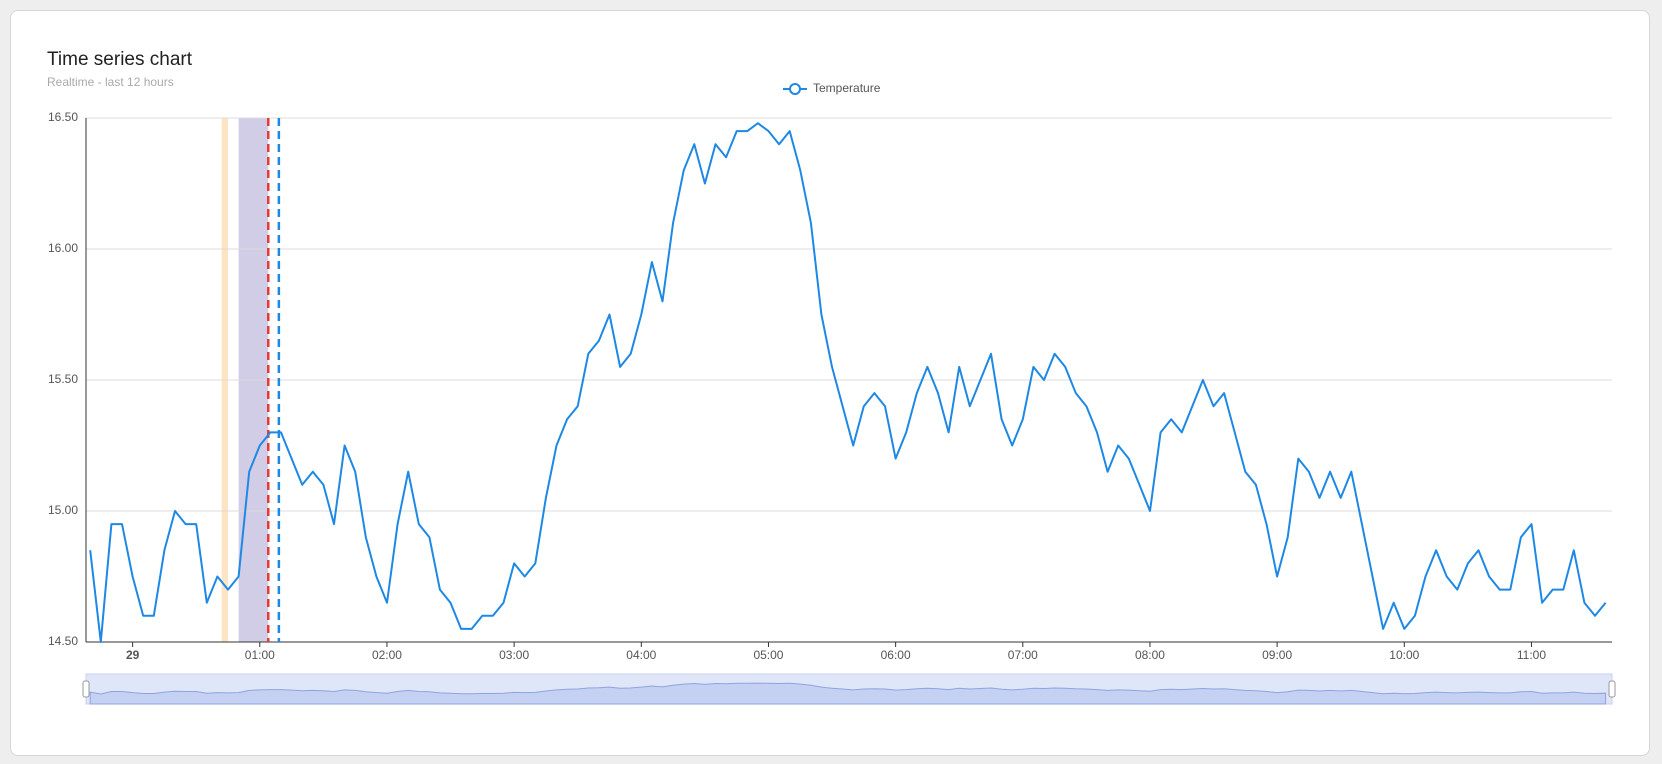 The height and width of the screenshot is (764, 1662). I want to click on x-tick-label: 07:00, so click(1023, 655).